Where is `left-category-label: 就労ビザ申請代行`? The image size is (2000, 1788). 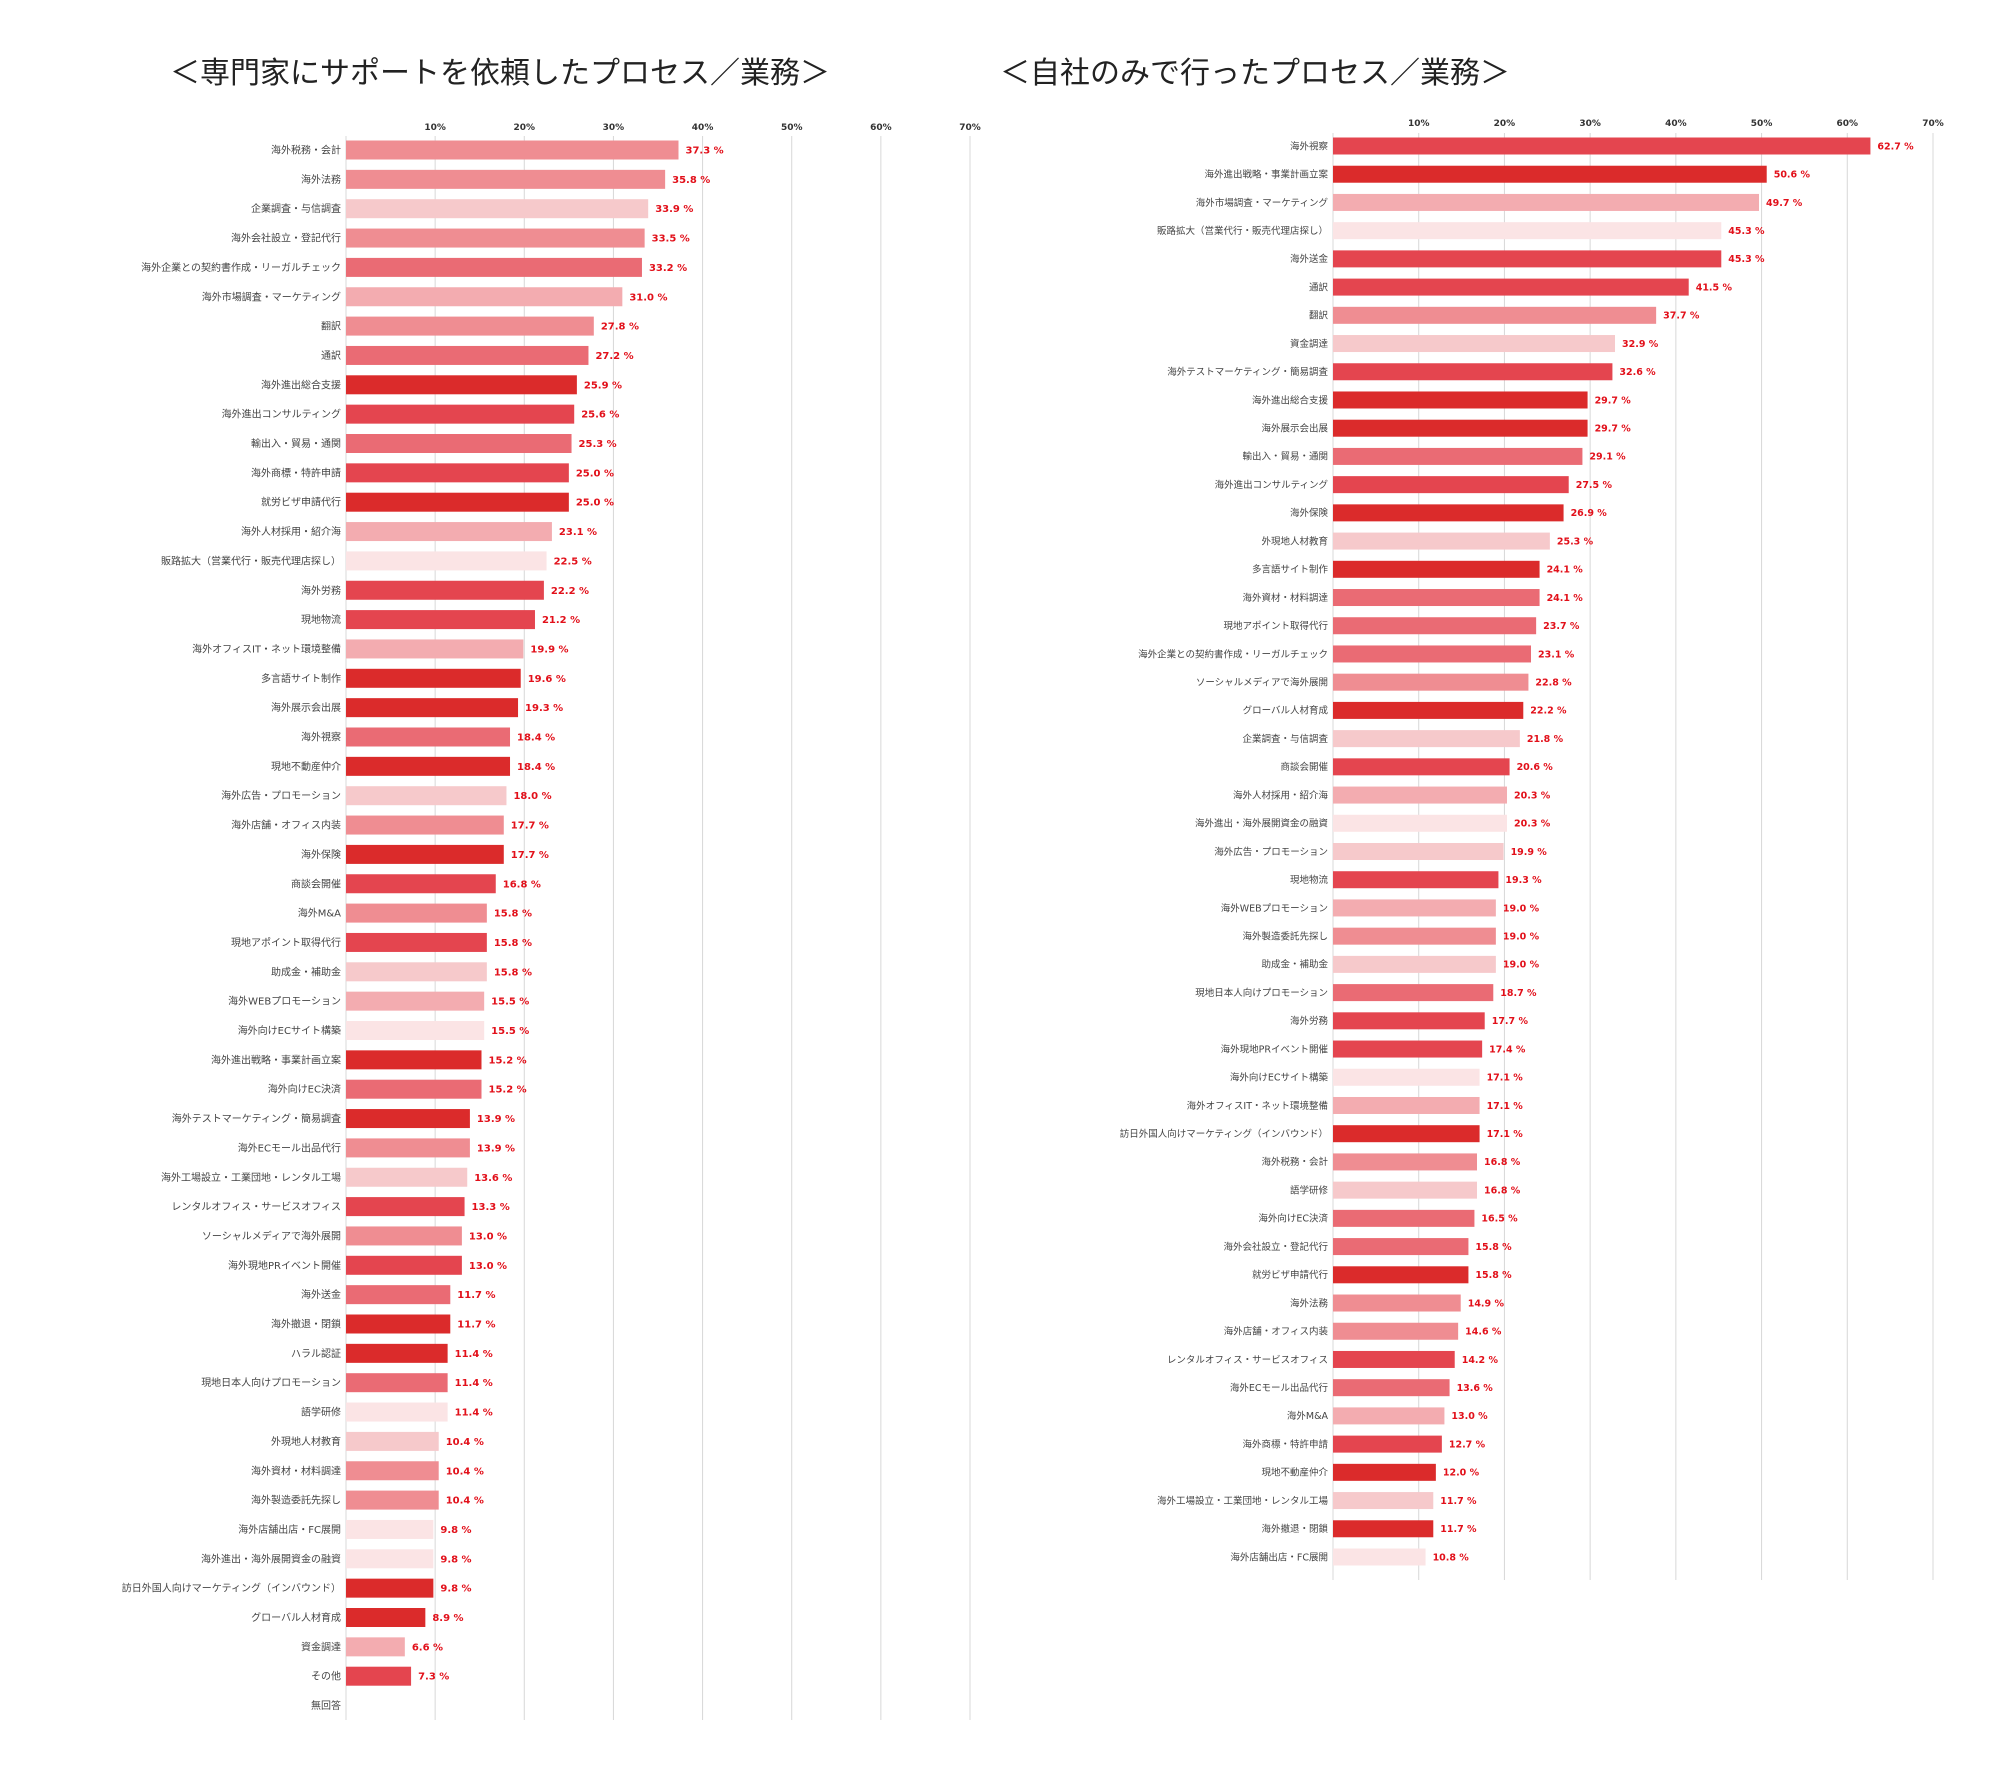
left-category-label: 就労ビザ申請代行 is located at coordinates (301, 502).